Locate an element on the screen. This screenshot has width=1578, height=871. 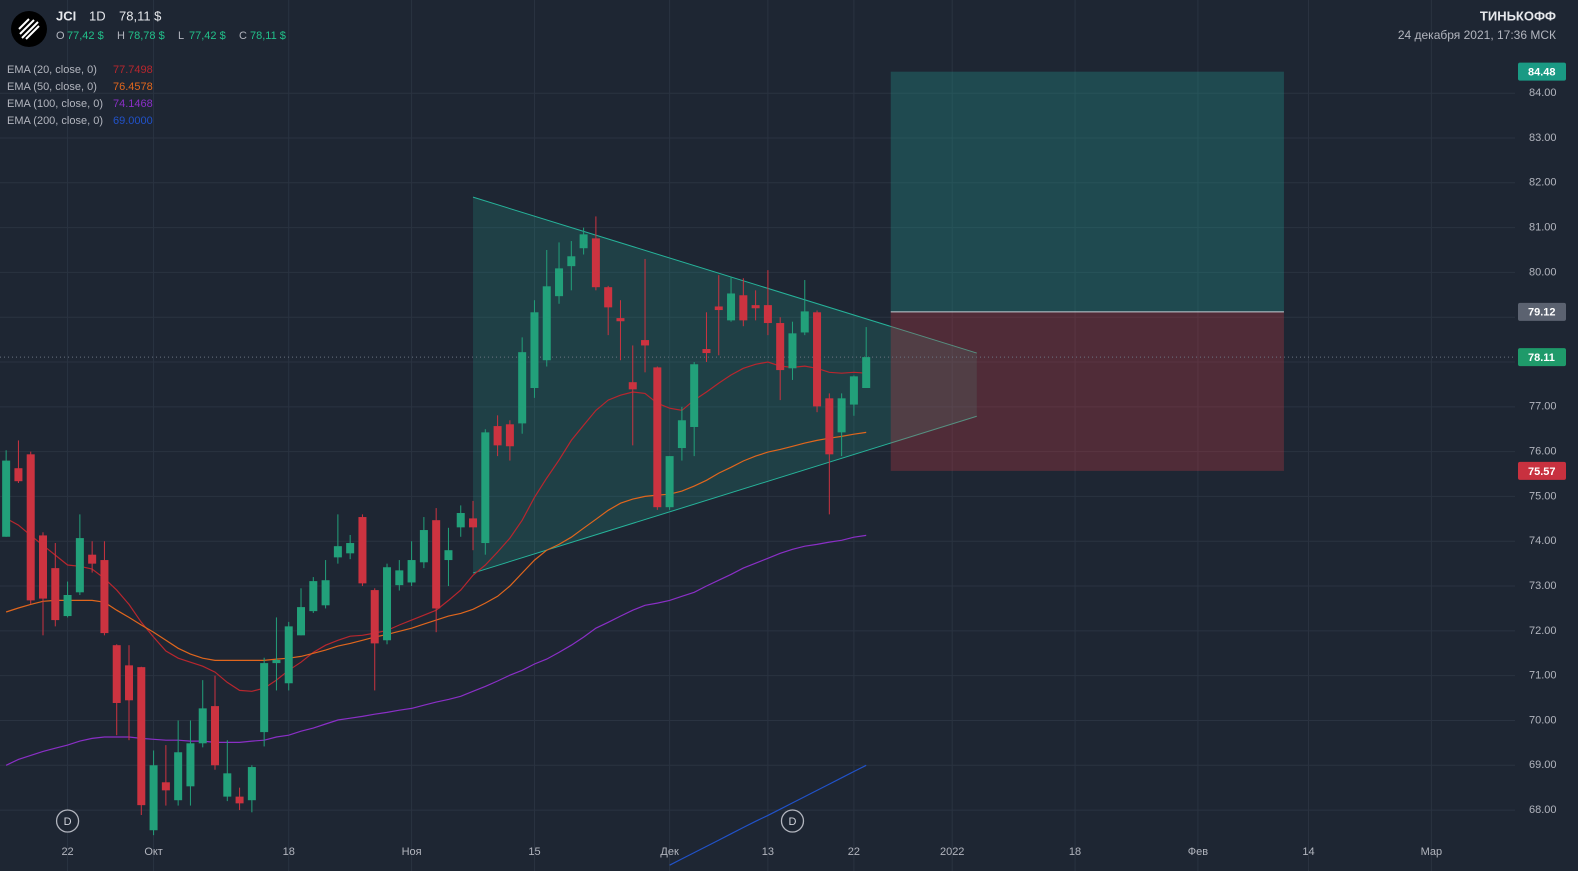
legend-name: EMA (50, close, 0) is located at coordinates (52, 87).